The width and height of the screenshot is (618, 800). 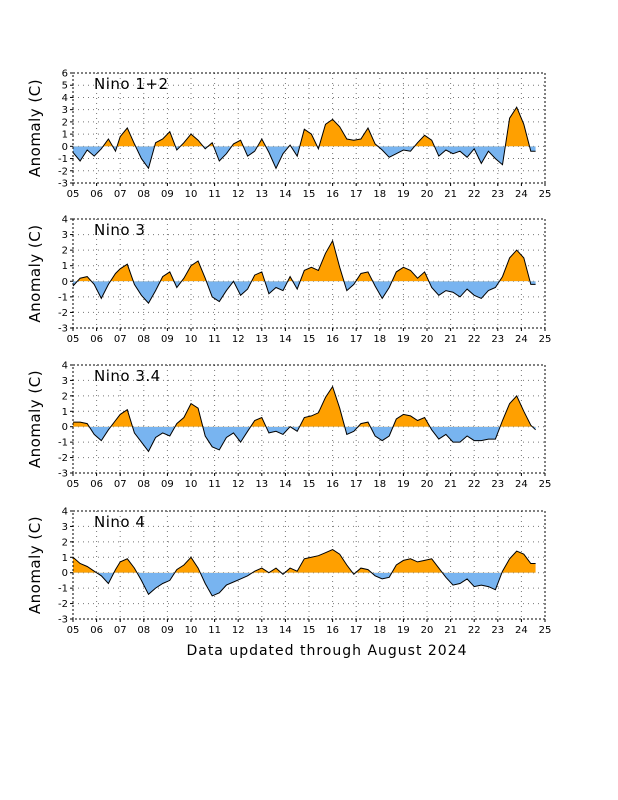 I want to click on y-tick-label: 0, so click(x=65, y=427).